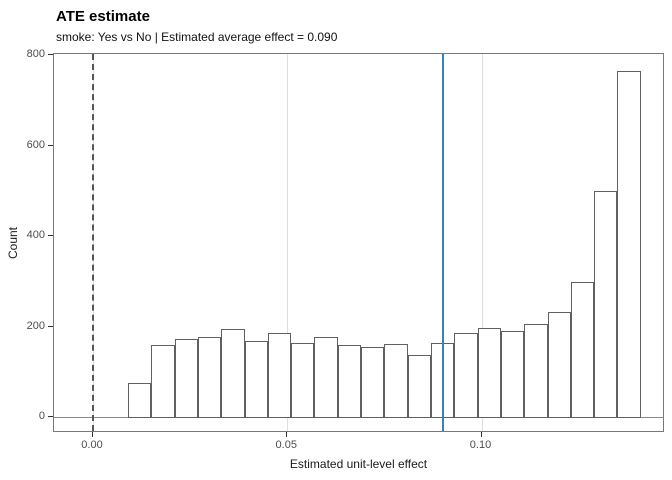 The image size is (672, 480). What do you see at coordinates (41, 416) in the screenshot?
I see `y-tick-label: 0` at bounding box center [41, 416].